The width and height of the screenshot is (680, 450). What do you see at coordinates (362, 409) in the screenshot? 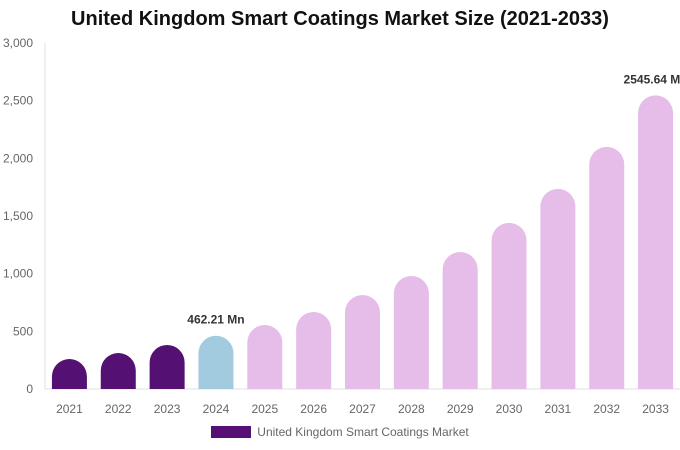
I see `x-tick-label: 2027` at bounding box center [362, 409].